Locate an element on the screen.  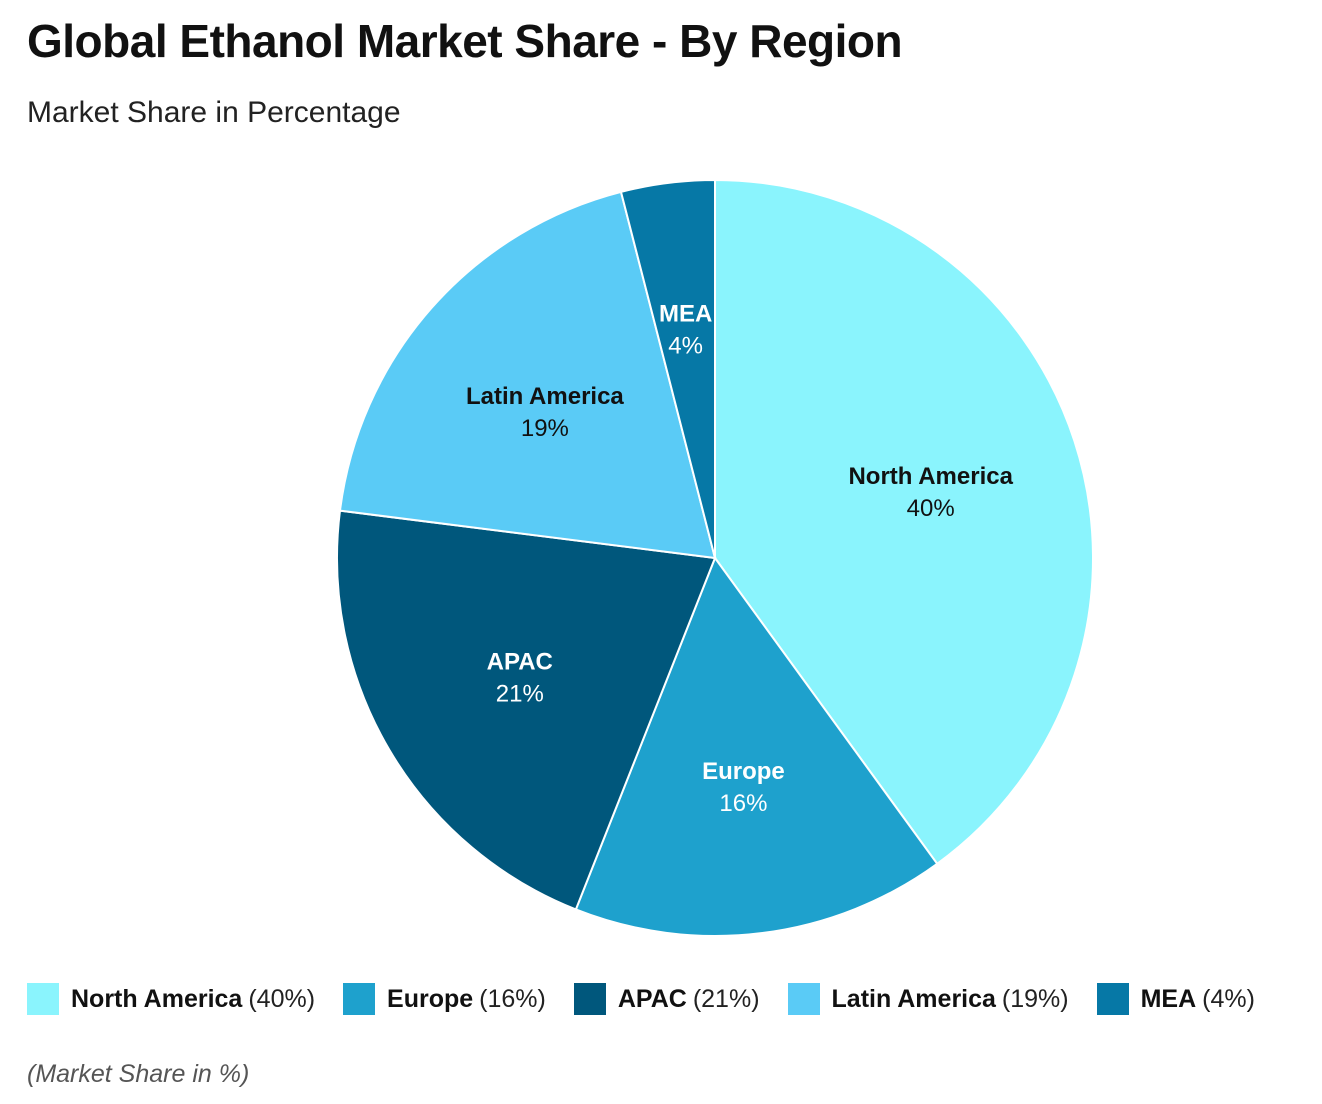
chart-footnote: (Market Share in %) is located at coordinates (138, 1074).